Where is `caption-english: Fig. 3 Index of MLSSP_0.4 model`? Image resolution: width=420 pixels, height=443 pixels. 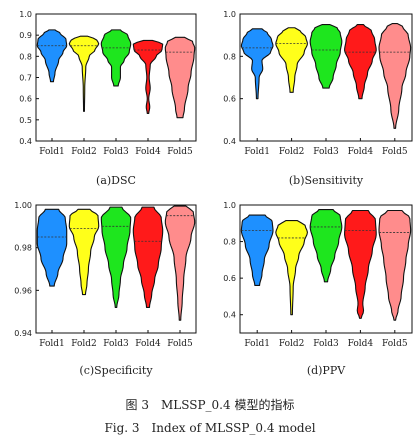 caption-english: Fig. 3 Index of MLSSP_0.4 model is located at coordinates (209, 428).